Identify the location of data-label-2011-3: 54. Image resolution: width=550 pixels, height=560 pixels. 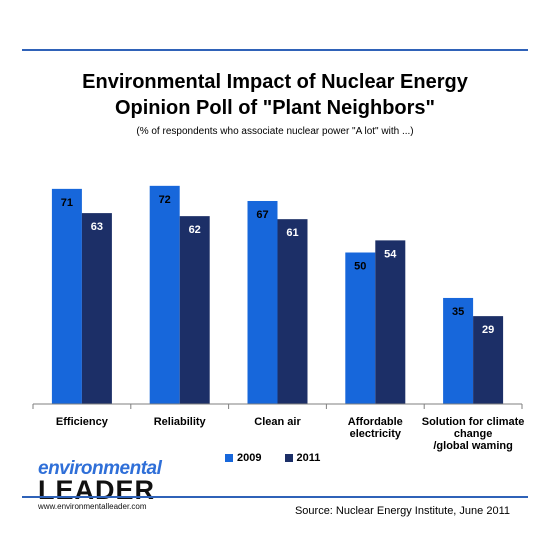
(390, 254).